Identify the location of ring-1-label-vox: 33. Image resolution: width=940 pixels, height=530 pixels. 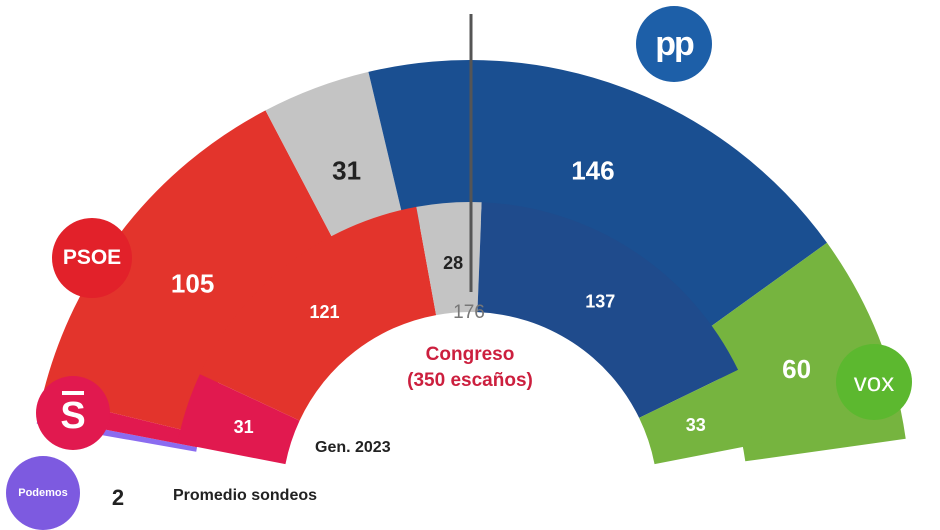
(696, 425).